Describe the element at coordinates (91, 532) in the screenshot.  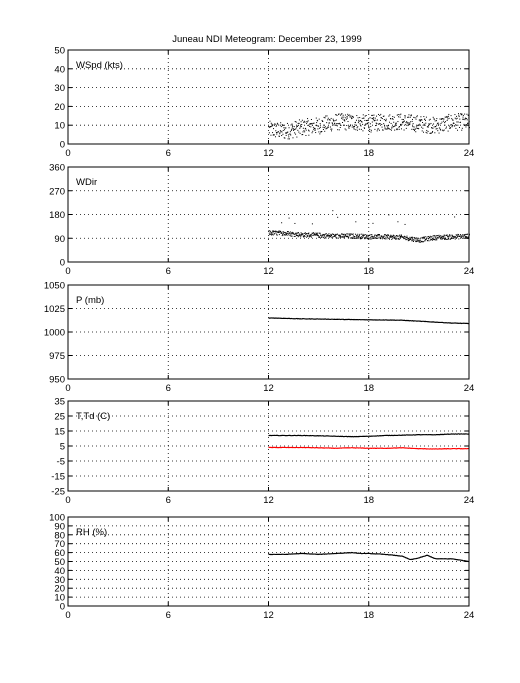
I see `panel-label: RH (%)` at that location.